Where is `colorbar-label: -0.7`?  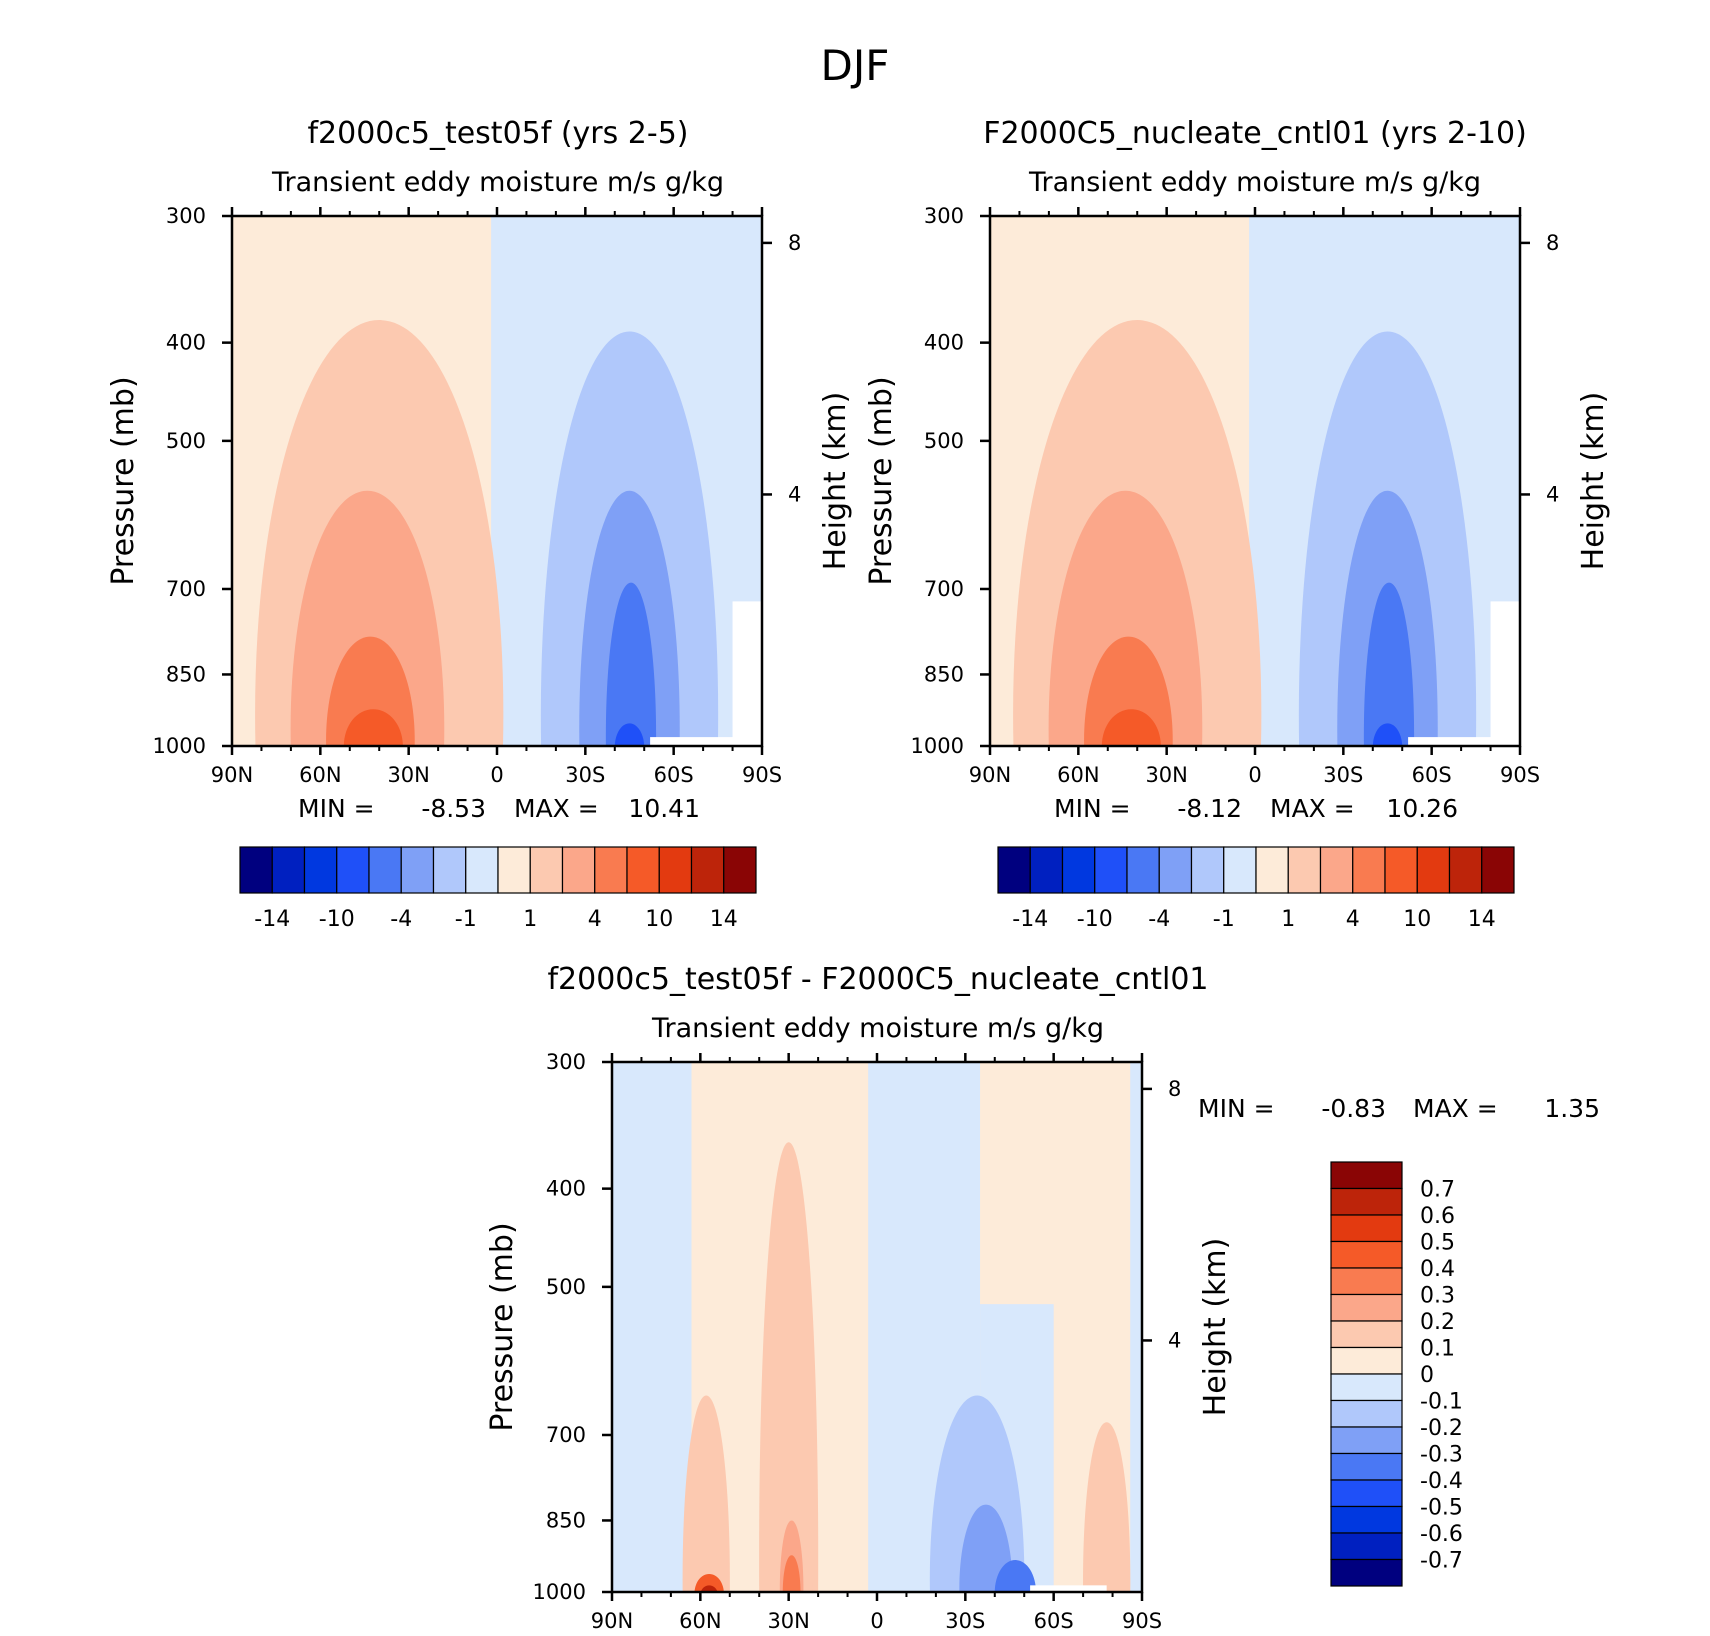
colorbar-label: -0.7 is located at coordinates (1441, 1561).